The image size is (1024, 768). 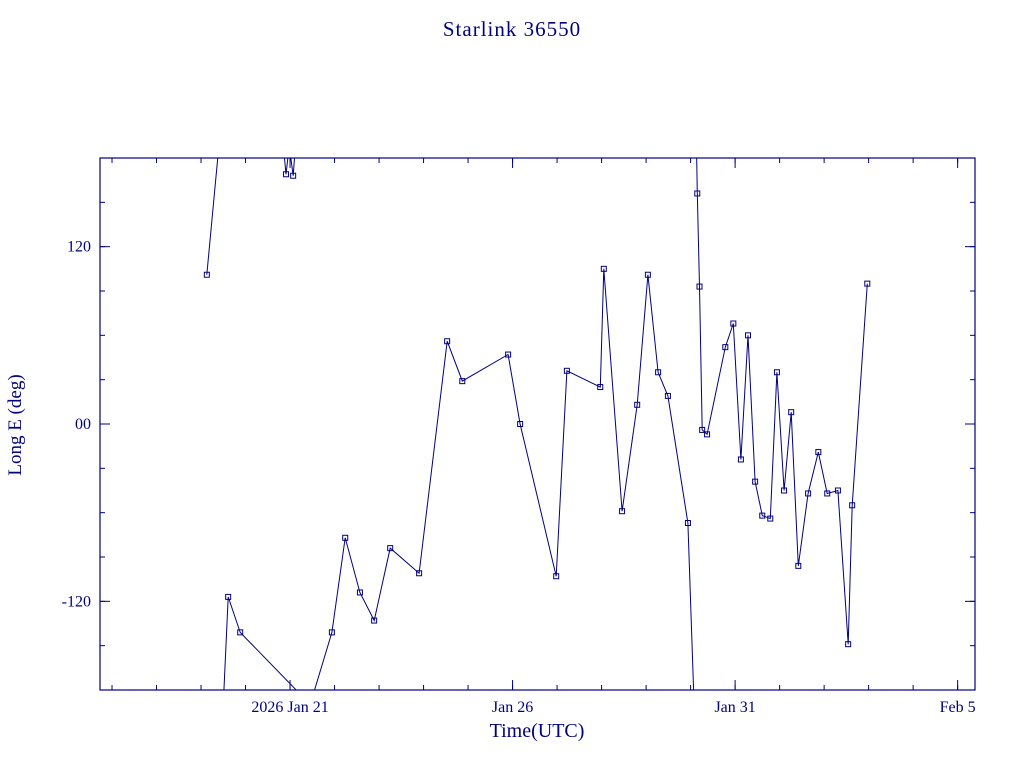 I want to click on y-axis-label: Long E (deg), so click(x=15, y=425).